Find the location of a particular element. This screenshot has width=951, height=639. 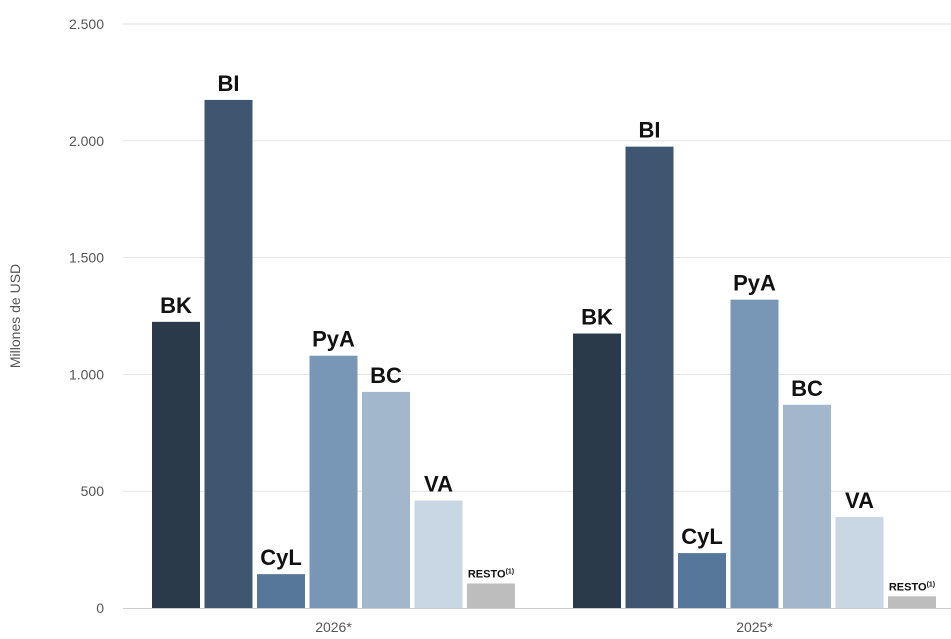

y-tick-label: 1.500 is located at coordinates (86, 258).